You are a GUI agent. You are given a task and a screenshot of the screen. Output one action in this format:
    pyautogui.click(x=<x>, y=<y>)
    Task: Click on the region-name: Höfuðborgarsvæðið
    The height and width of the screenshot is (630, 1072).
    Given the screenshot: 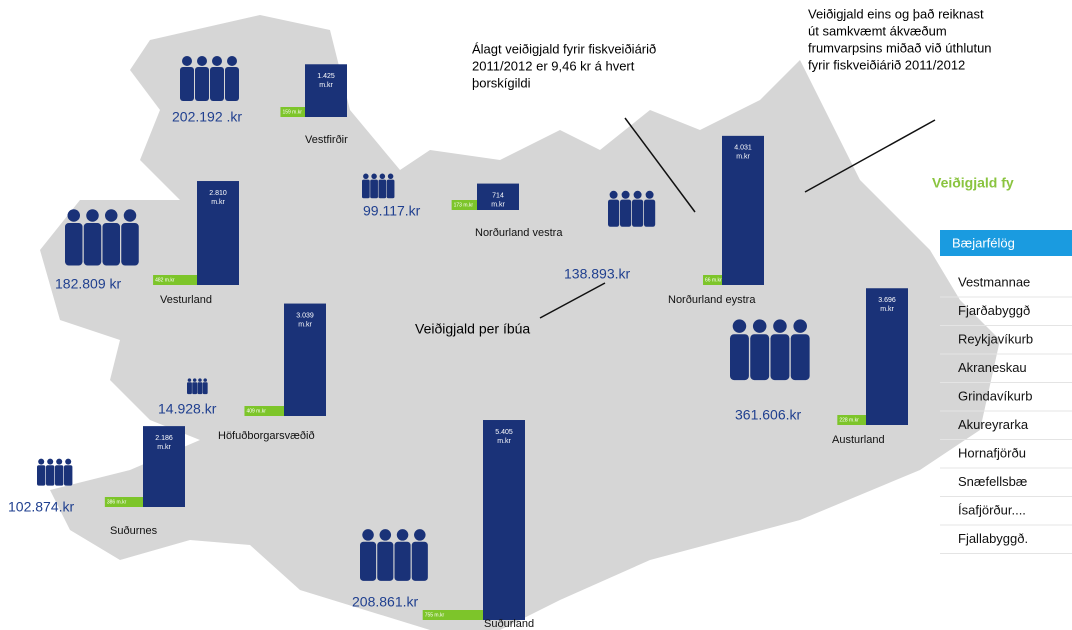 What is the action you would take?
    pyautogui.click(x=266, y=436)
    